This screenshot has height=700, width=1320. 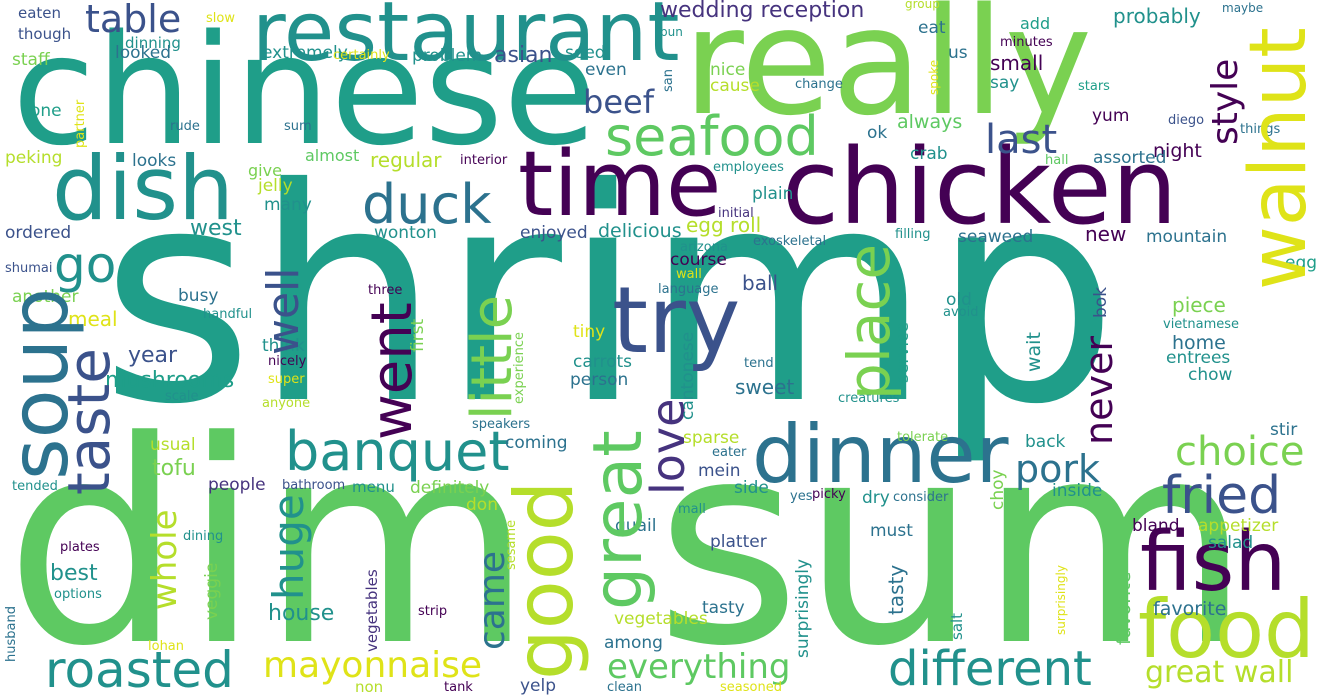 What do you see at coordinates (1240, 452) in the screenshot?
I see `word-choice: choice` at bounding box center [1240, 452].